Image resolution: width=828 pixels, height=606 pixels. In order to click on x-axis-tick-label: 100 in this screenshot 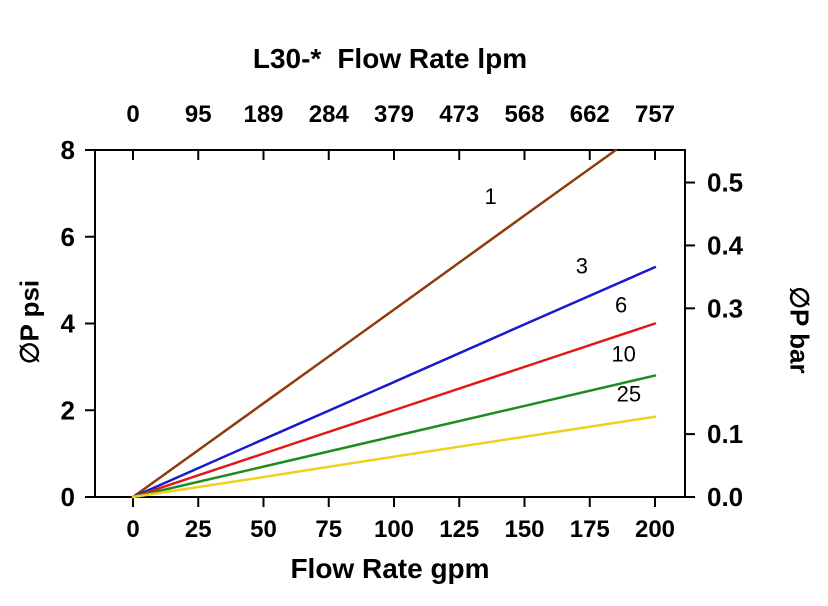, I will do `click(394, 529)`.